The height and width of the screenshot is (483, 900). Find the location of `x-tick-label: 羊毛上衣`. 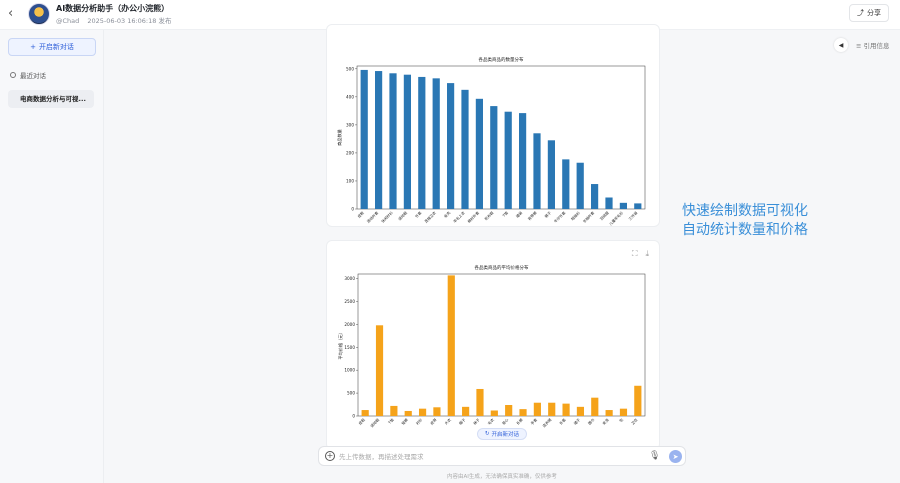

x-tick-label: 羊毛上衣 is located at coordinates (459, 217).